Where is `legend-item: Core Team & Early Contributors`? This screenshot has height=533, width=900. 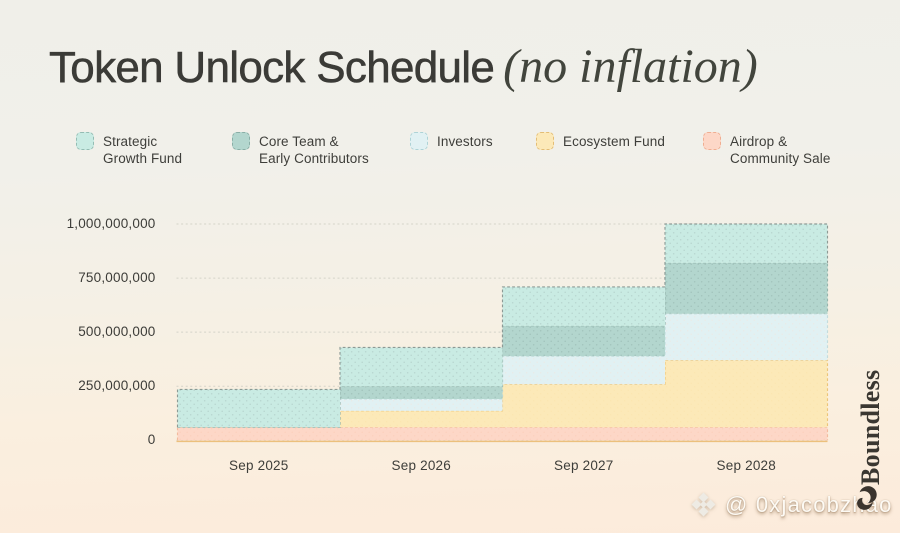 legend-item: Core Team & Early Contributors is located at coordinates (300, 149).